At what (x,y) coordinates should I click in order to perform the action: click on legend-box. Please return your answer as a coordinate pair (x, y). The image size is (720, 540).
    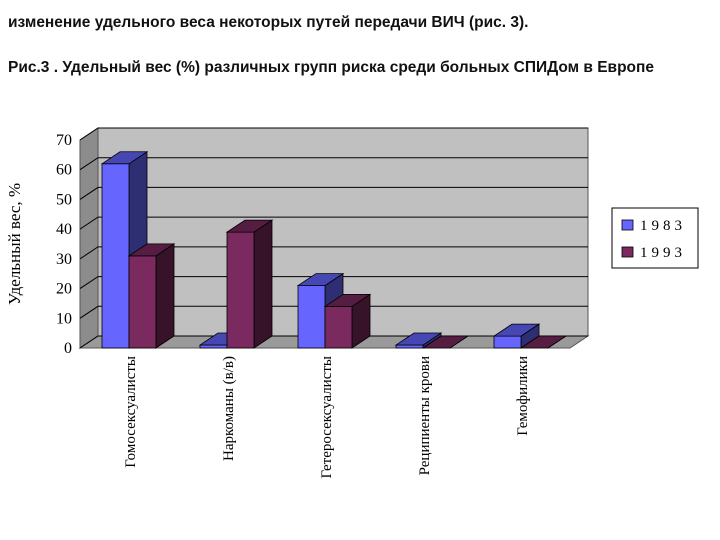
    Looking at the image, I should click on (655, 238).